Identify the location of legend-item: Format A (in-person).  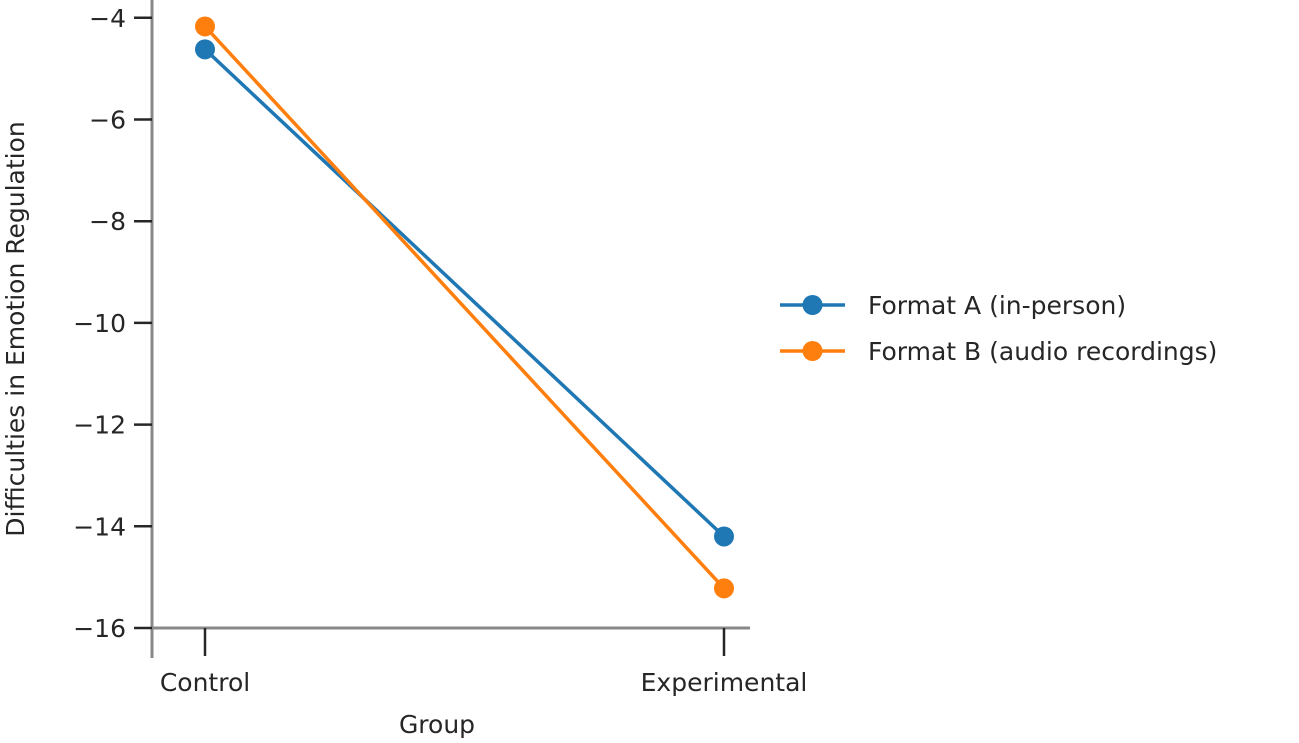
(953, 305).